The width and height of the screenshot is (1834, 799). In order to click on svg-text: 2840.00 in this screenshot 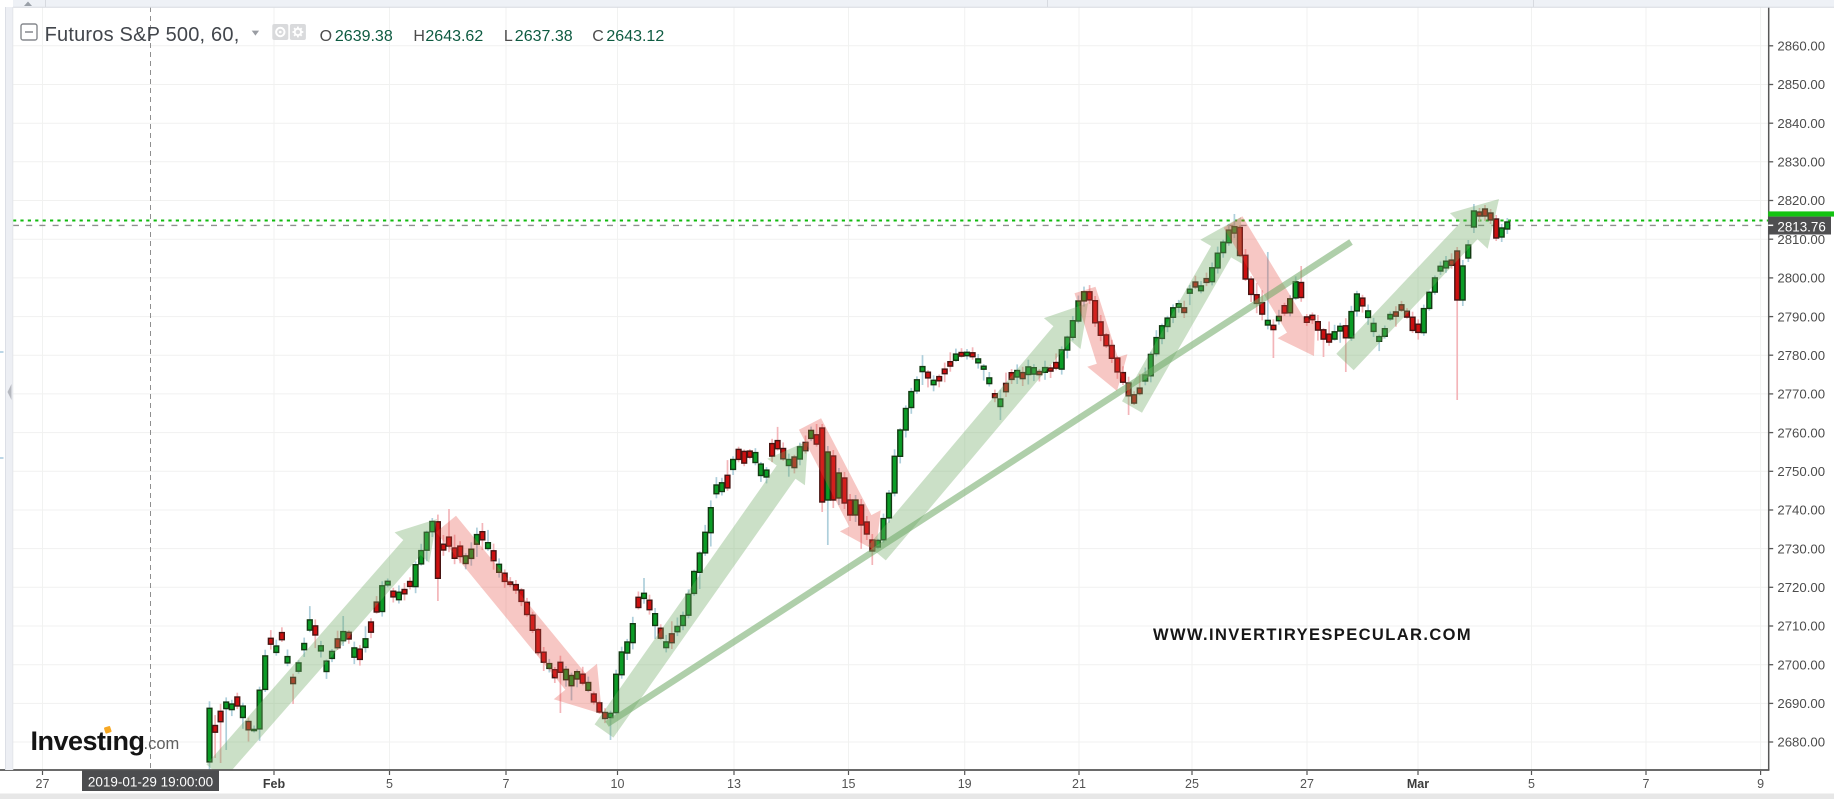, I will do `click(1801, 123)`.